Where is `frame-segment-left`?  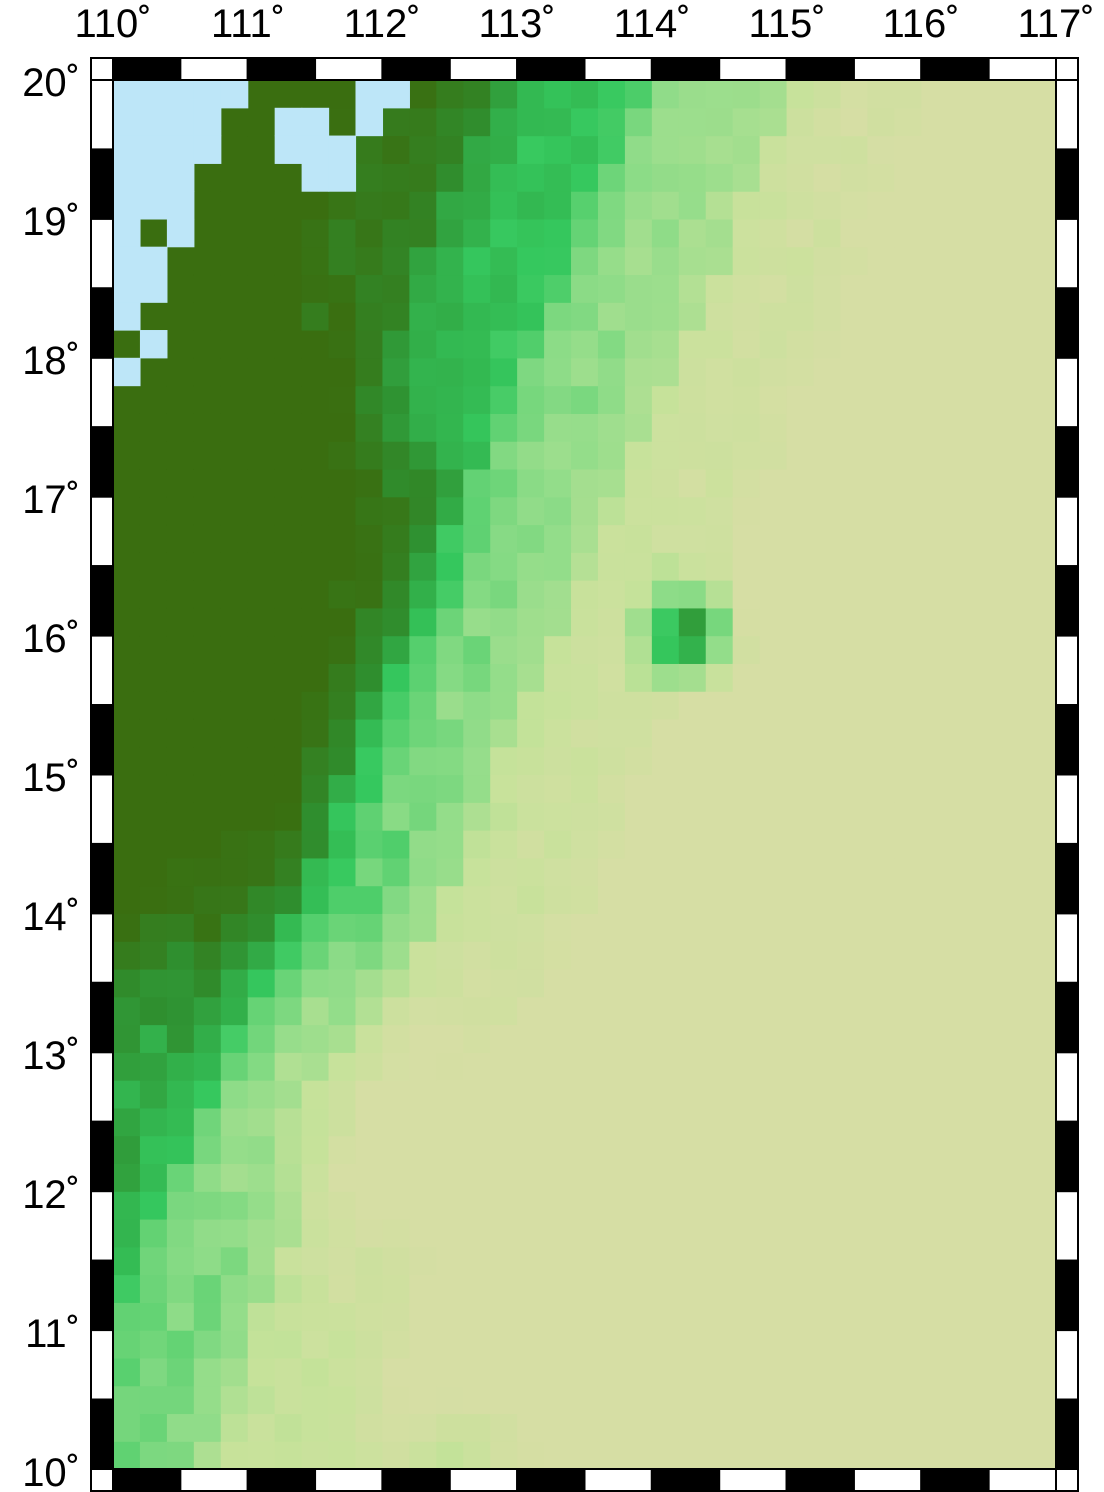
frame-segment-left is located at coordinates (102, 531).